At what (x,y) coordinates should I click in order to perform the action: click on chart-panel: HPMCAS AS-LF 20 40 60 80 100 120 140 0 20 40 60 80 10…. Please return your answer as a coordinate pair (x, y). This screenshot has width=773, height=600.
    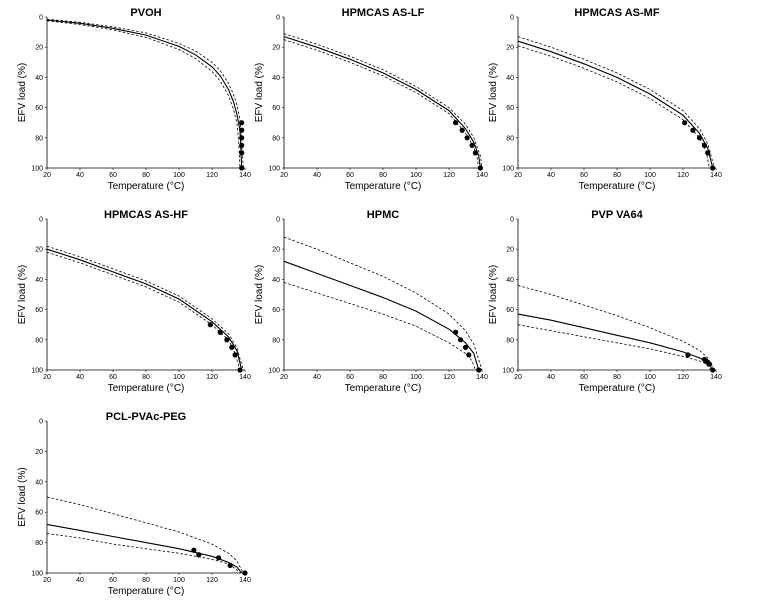
    Looking at the image, I should click on (371, 99).